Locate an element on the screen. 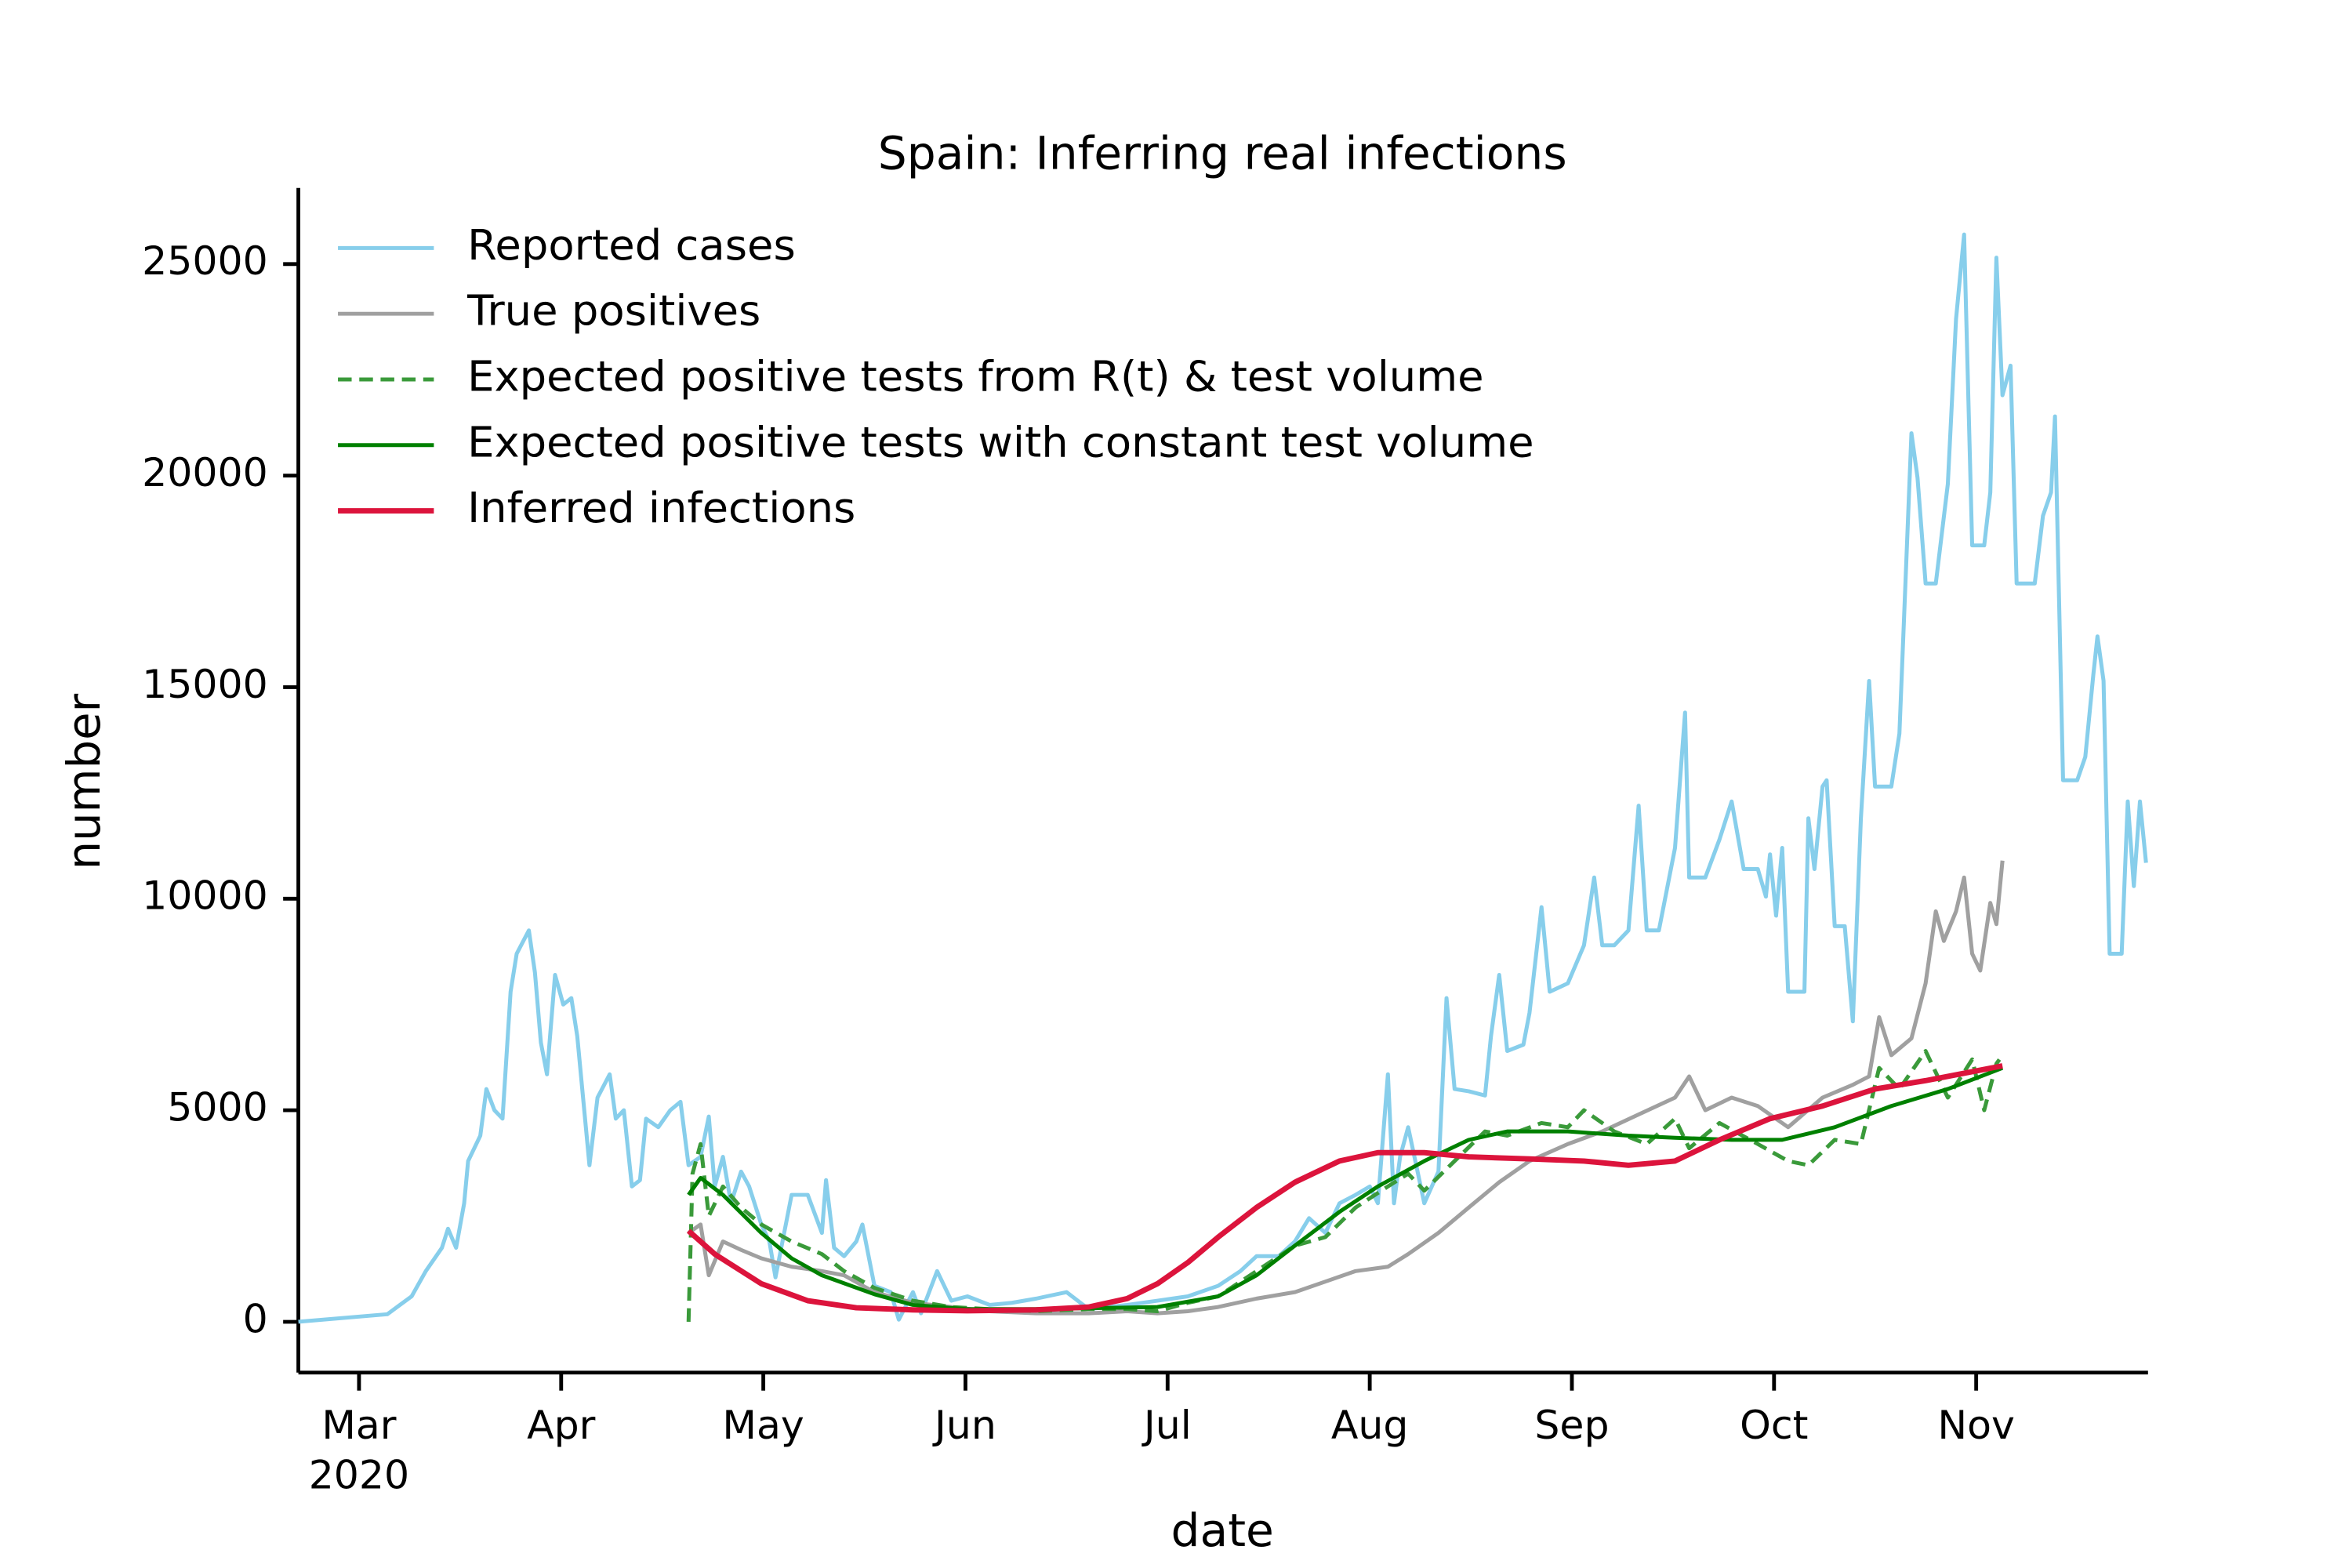 The height and width of the screenshot is (1568, 2352). x-tick-label: Mar is located at coordinates (359, 1425).